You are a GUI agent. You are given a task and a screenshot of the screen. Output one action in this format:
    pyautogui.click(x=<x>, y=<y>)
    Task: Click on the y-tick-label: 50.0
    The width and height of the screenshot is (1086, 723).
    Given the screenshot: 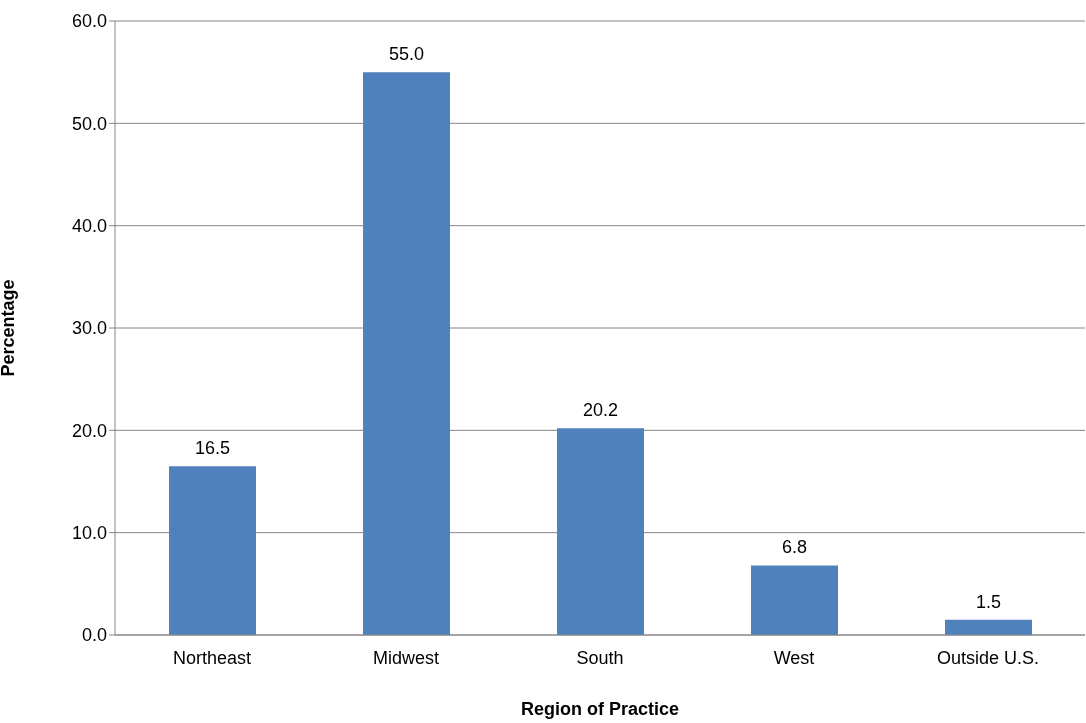 What is the action you would take?
    pyautogui.click(x=89, y=123)
    